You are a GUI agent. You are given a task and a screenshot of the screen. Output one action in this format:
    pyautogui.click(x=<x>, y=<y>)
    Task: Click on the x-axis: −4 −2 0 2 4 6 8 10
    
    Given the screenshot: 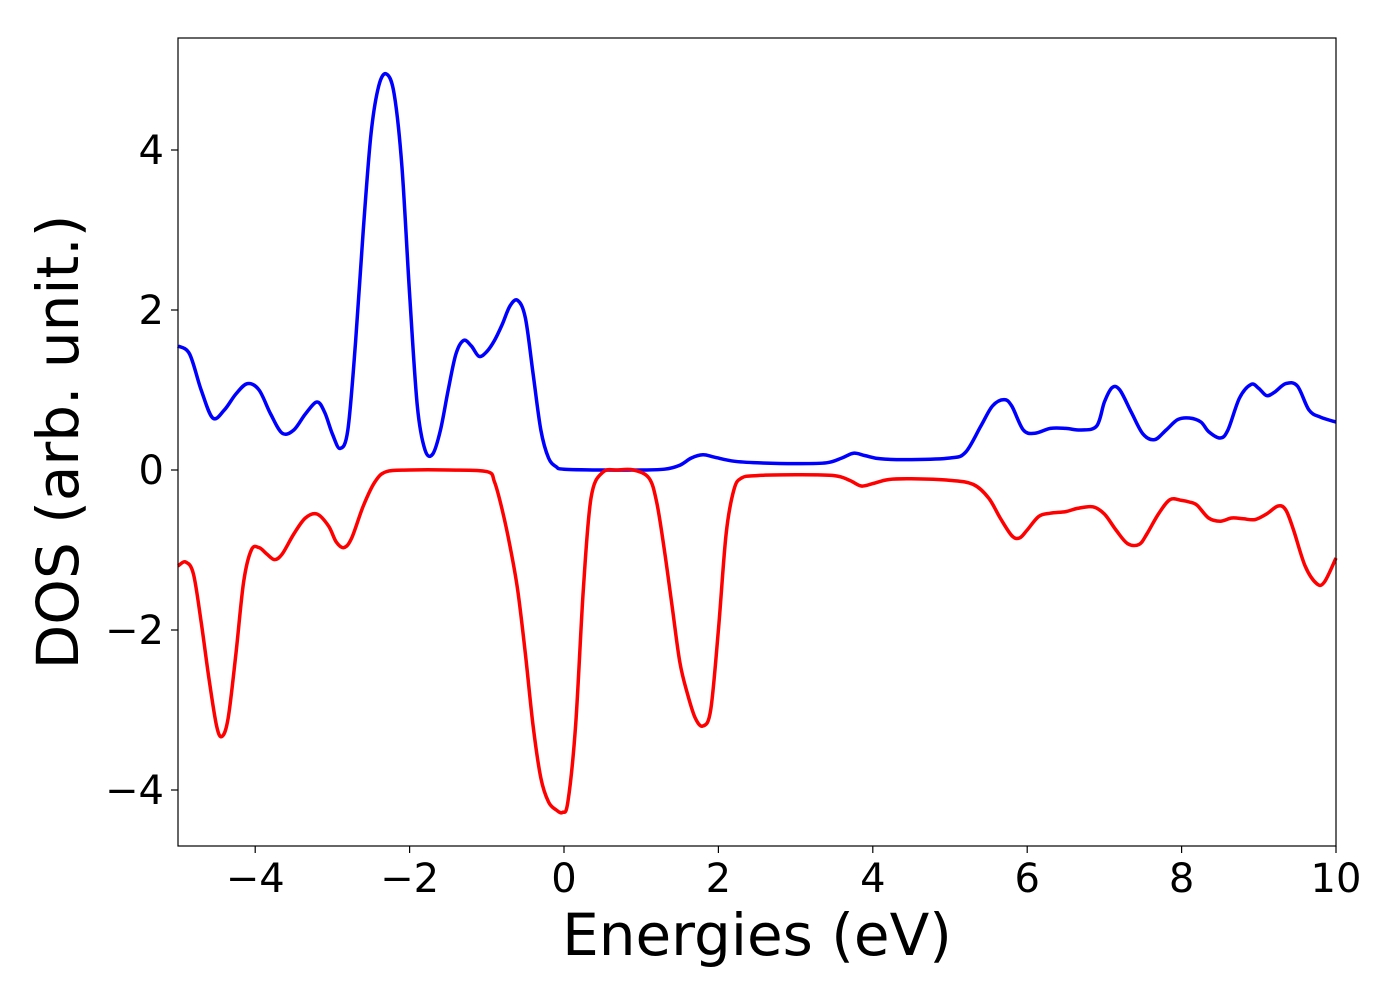 What is the action you would take?
    pyautogui.click(x=794, y=874)
    